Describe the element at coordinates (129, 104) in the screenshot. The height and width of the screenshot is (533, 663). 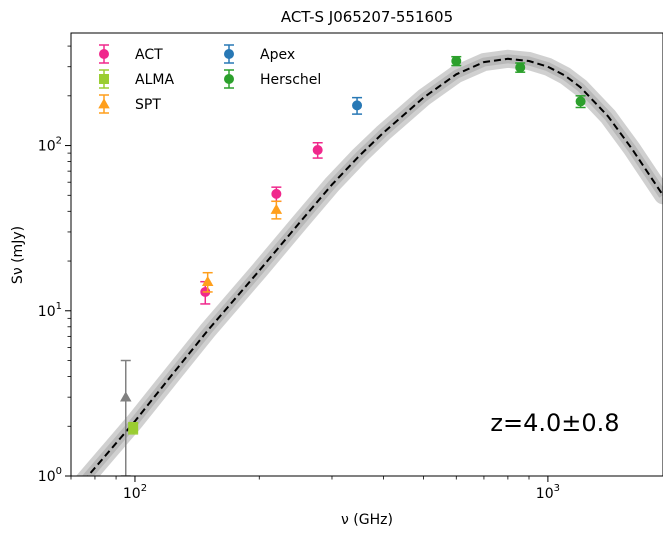
I see `legend-item-spt: SPT` at that location.